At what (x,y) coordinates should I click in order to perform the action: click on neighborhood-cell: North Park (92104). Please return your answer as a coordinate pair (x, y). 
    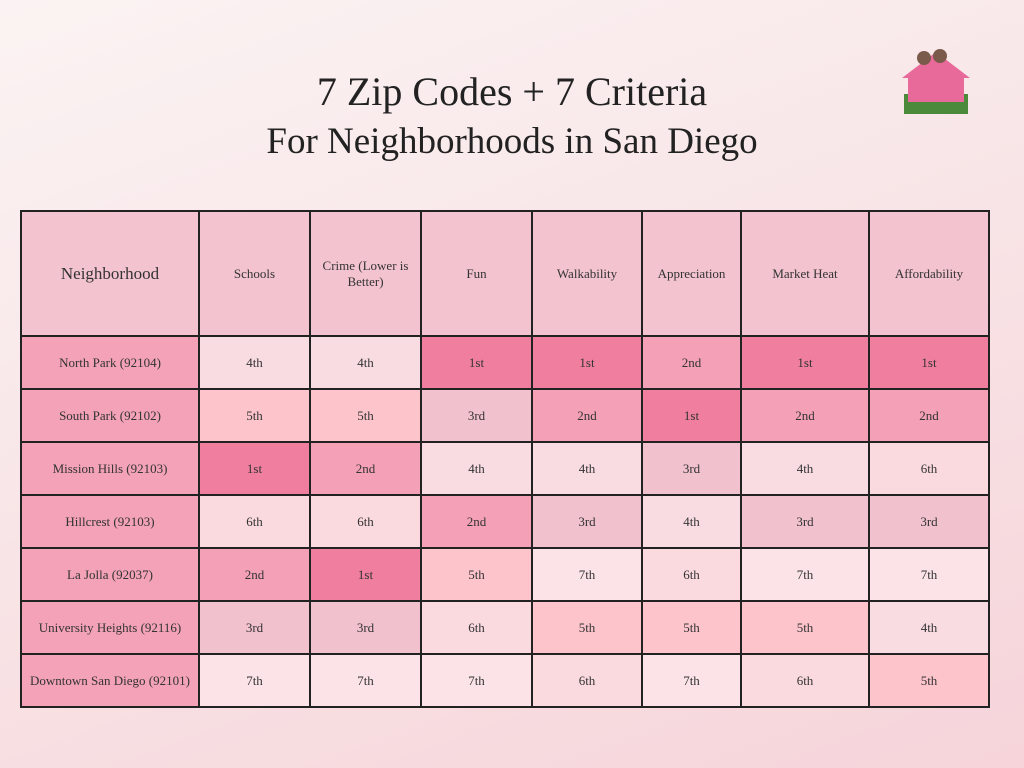
    Looking at the image, I should click on (110, 362).